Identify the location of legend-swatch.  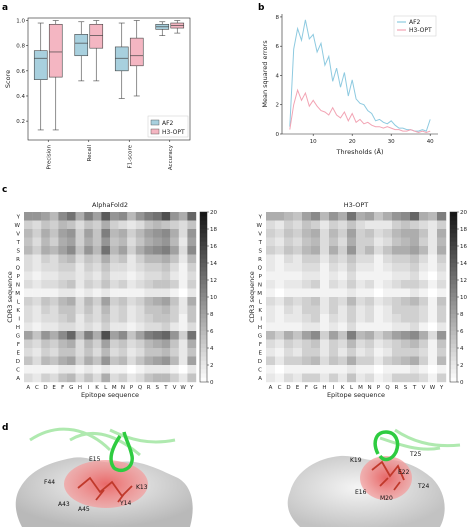
(155, 131).